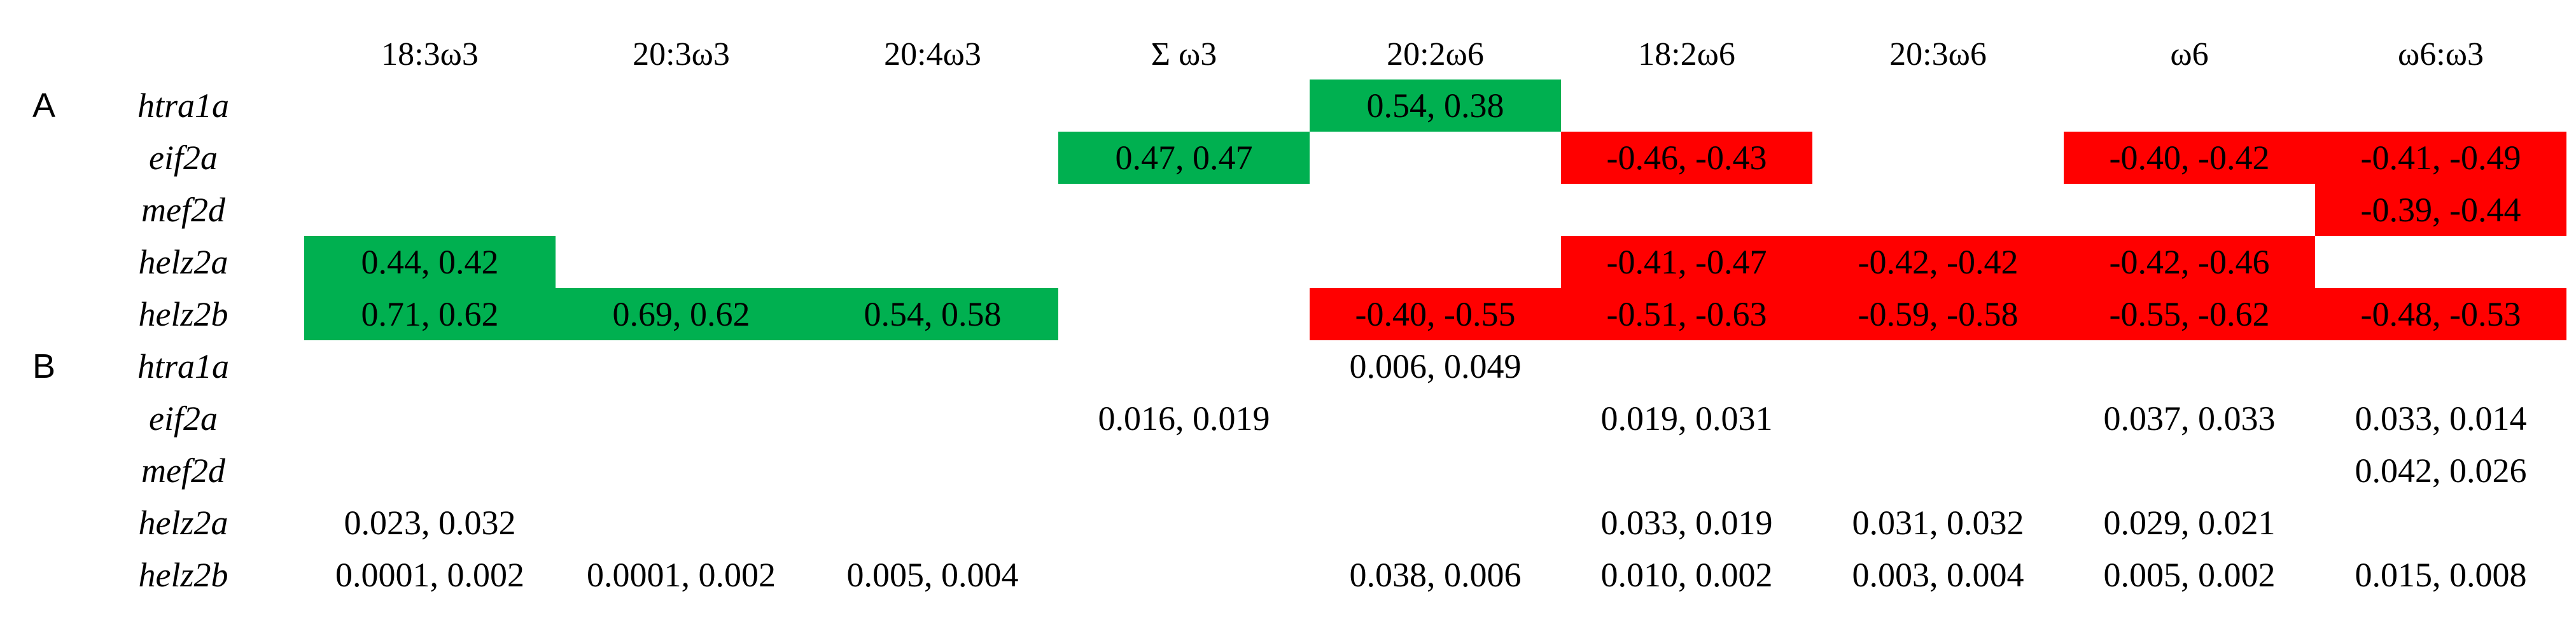 The height and width of the screenshot is (636, 2576). I want to click on value-cell: 0.015, 0.008, so click(2441, 575).